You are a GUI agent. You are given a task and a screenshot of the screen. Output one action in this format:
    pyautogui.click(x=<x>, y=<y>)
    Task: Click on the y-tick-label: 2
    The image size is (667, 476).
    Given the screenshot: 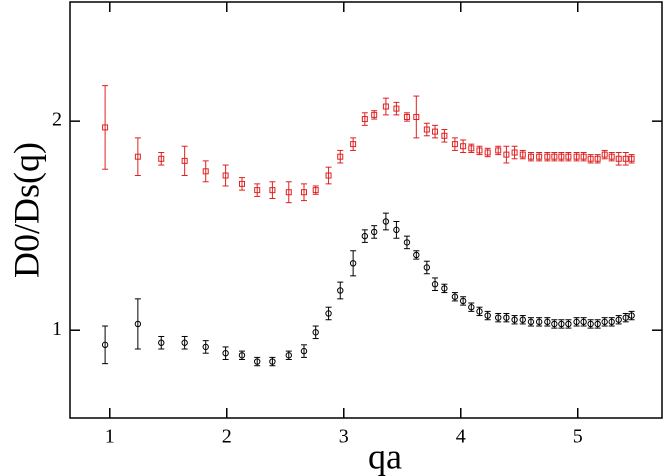 What is the action you would take?
    pyautogui.click(x=57, y=120)
    